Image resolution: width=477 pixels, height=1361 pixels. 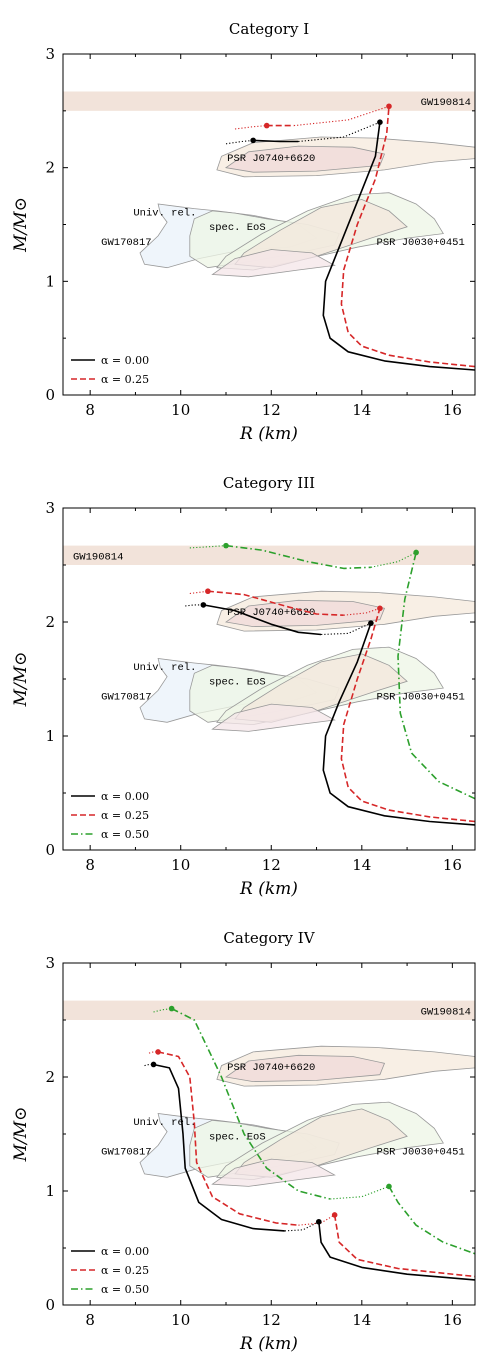 What do you see at coordinates (237, 1138) in the screenshot?
I see `label-spec: spec. EoS` at bounding box center [237, 1138].